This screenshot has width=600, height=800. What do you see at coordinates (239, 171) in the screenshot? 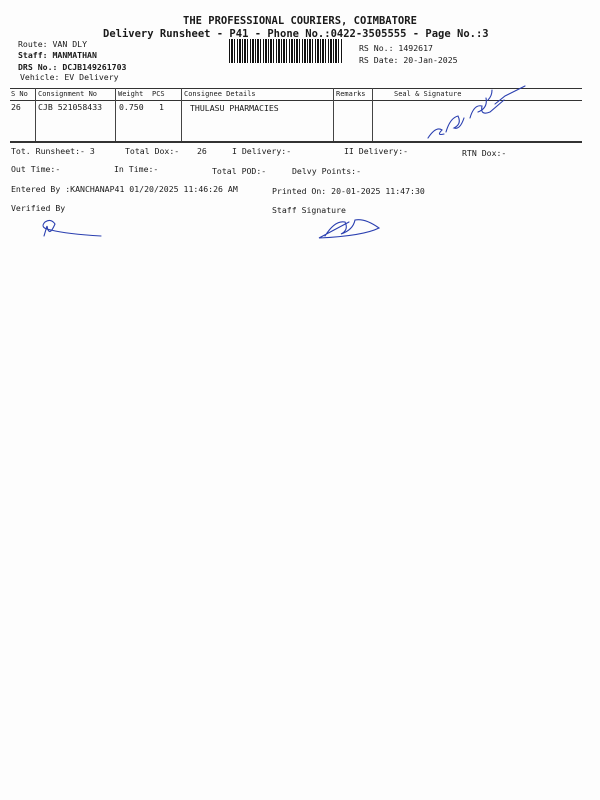
I see `total-pod: Total POD:-` at bounding box center [239, 171].